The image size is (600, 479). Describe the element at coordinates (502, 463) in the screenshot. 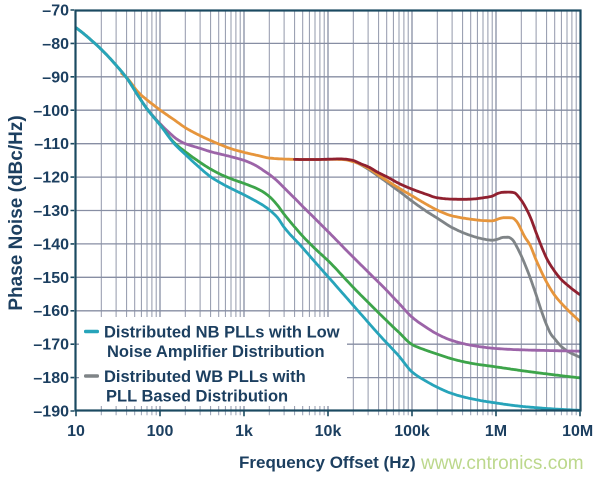

I see `svg-text: www.cntronics.com` at that location.